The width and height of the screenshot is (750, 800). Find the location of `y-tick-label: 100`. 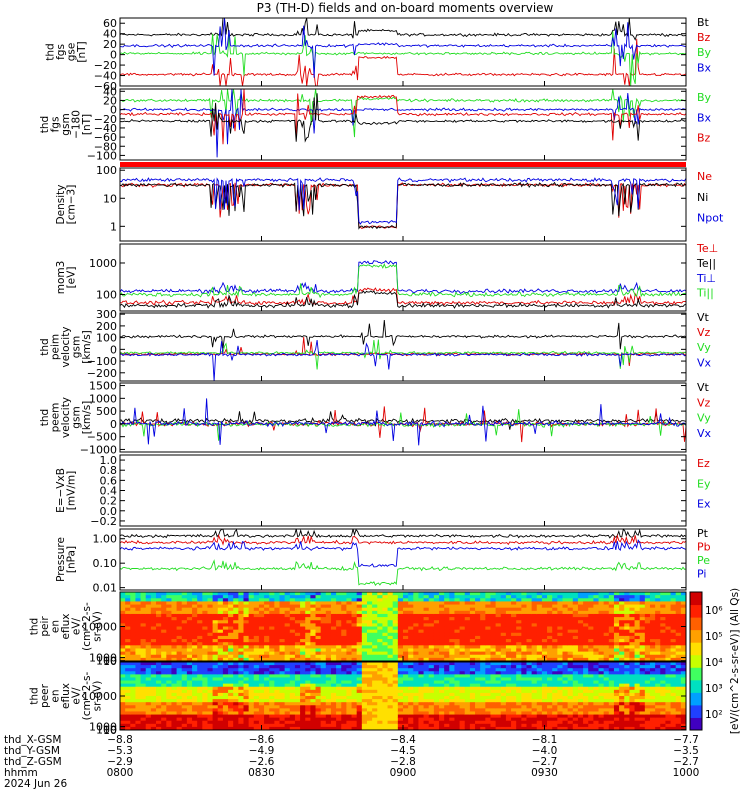

y-tick-label: 100 is located at coordinates (106, 338).